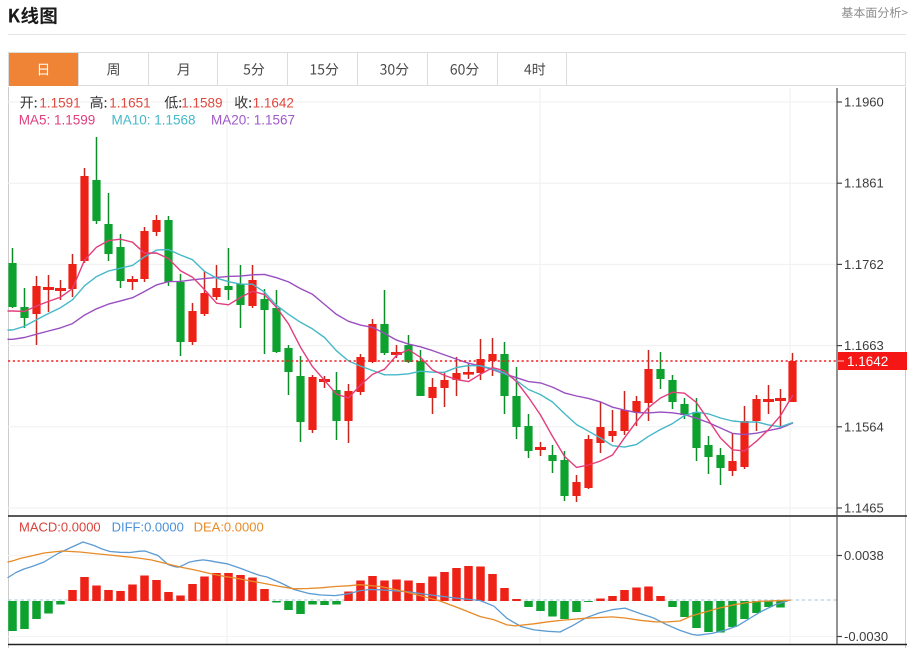  What do you see at coordinates (864, 264) in the screenshot?
I see `svg-text: 1.1762` at bounding box center [864, 264].